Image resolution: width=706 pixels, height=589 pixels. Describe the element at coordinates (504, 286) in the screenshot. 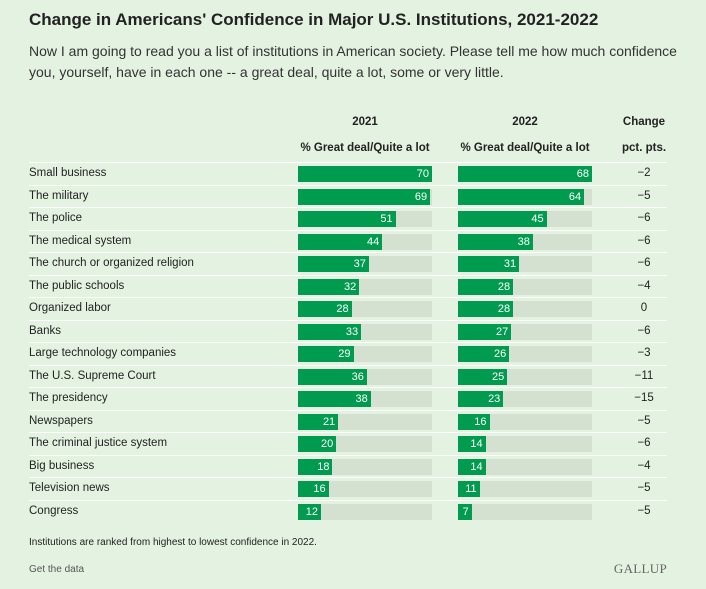

I see `value-label: 28` at that location.